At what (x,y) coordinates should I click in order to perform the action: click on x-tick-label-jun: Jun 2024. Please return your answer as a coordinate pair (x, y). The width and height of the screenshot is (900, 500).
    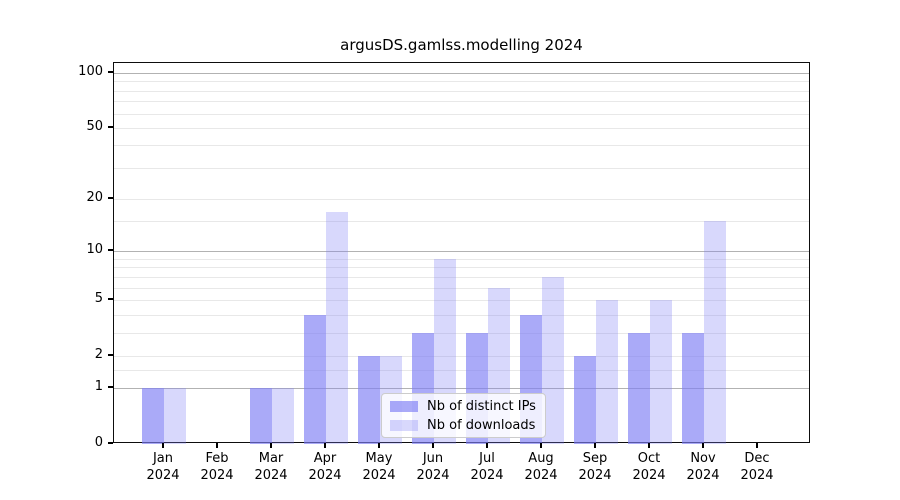
    Looking at the image, I should click on (433, 467).